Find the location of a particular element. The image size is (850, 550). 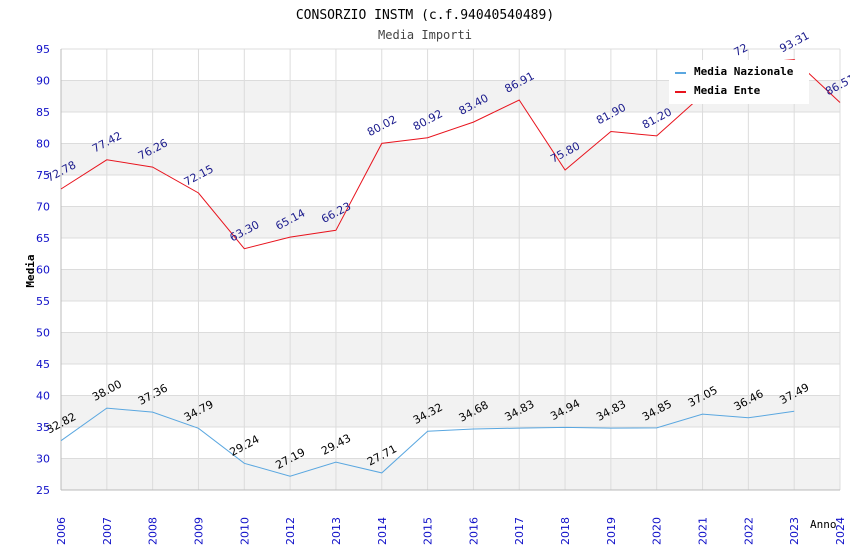

x-tick-label: 2014 is located at coordinates (382, 531).